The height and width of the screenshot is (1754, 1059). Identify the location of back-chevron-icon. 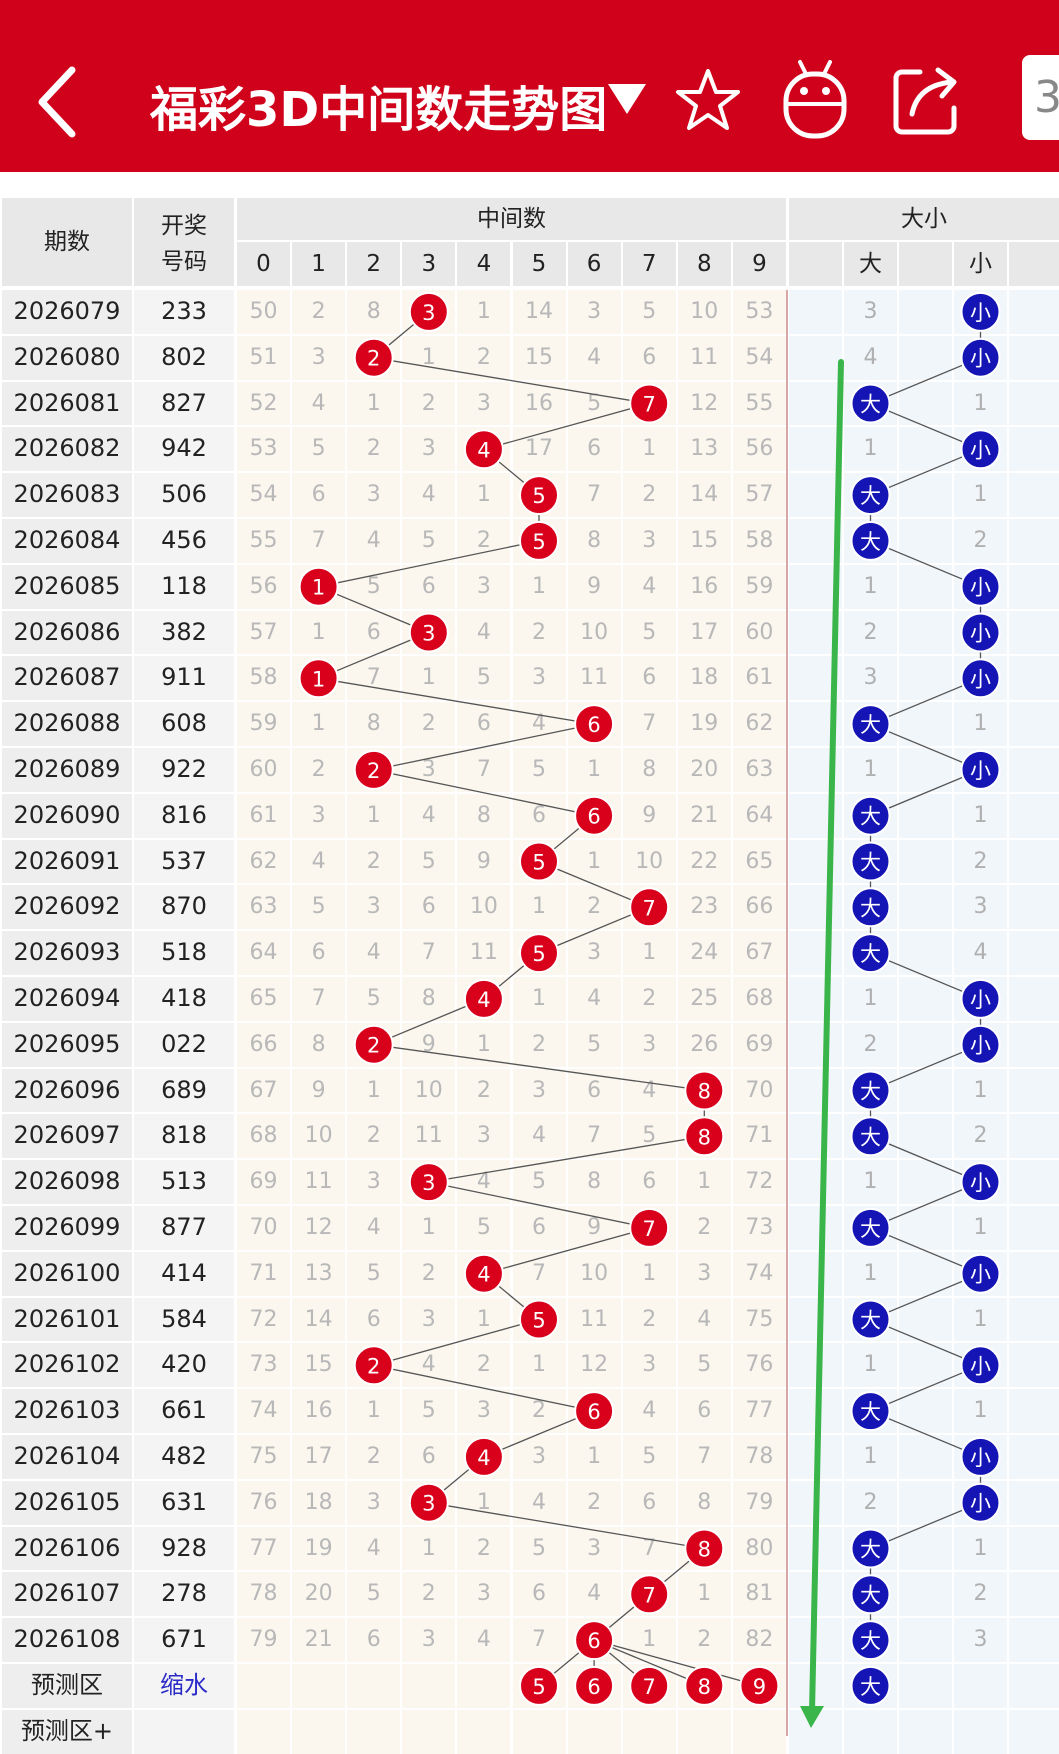
(60, 102).